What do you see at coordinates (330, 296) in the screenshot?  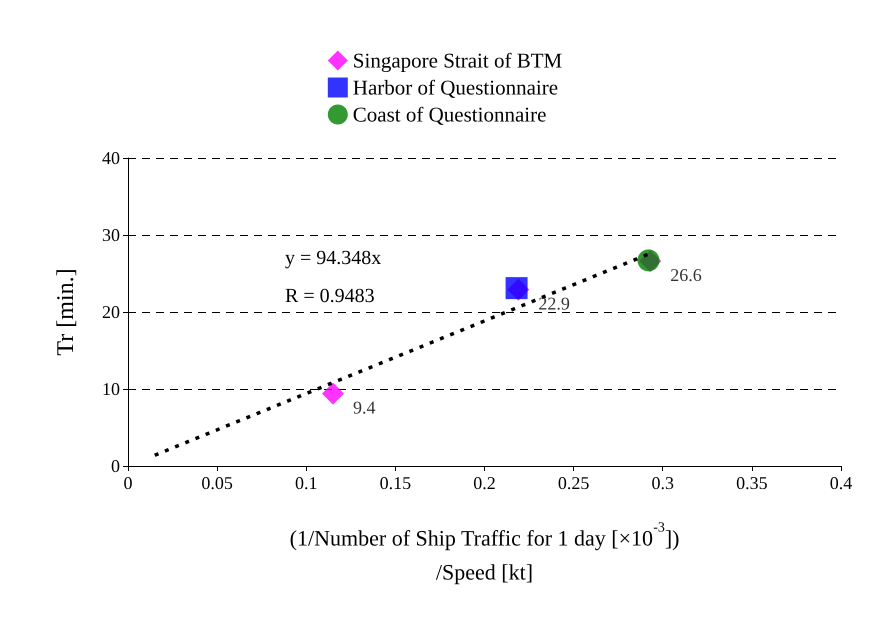 I see `annotation: R = 0.9483` at bounding box center [330, 296].